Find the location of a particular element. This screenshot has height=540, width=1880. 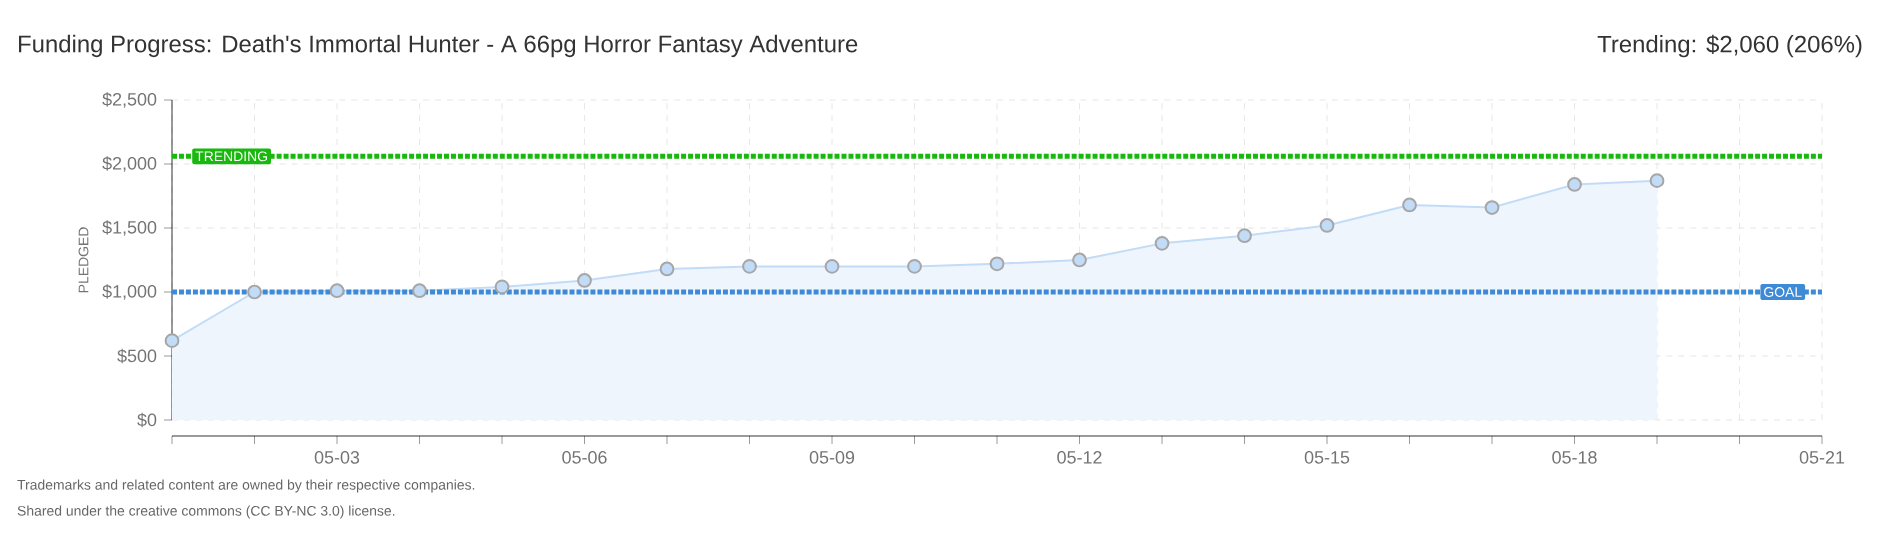

x-tick-label: 05-21 is located at coordinates (1822, 457).